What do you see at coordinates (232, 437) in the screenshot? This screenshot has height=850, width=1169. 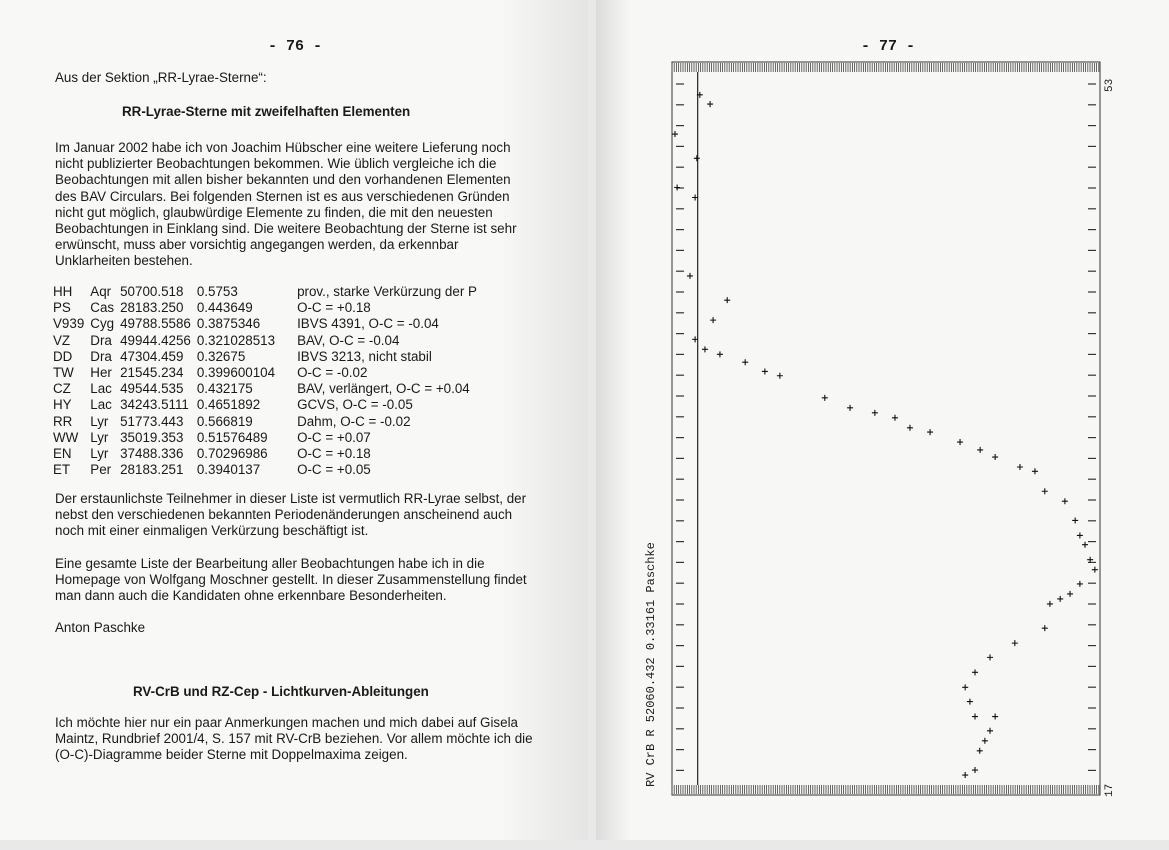 I see `table-cell: 0.51576489` at bounding box center [232, 437].